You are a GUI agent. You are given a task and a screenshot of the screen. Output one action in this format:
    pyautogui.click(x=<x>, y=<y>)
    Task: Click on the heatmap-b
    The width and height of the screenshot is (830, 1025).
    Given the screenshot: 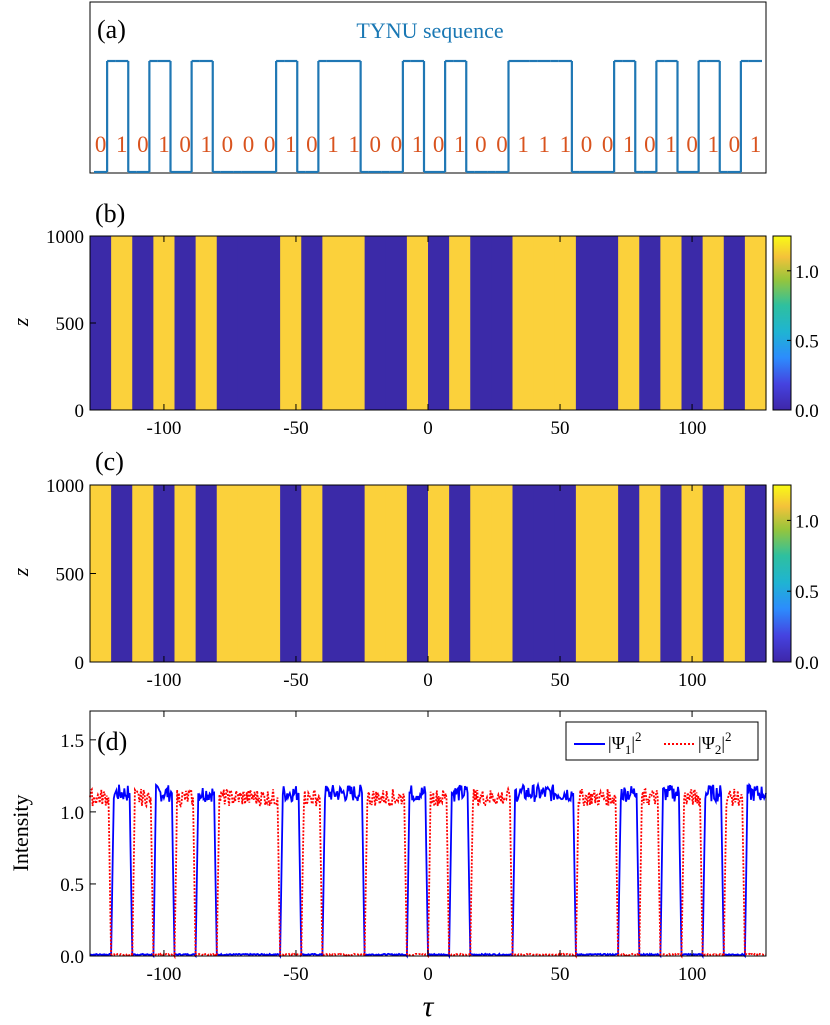 What is the action you would take?
    pyautogui.click(x=428, y=323)
    